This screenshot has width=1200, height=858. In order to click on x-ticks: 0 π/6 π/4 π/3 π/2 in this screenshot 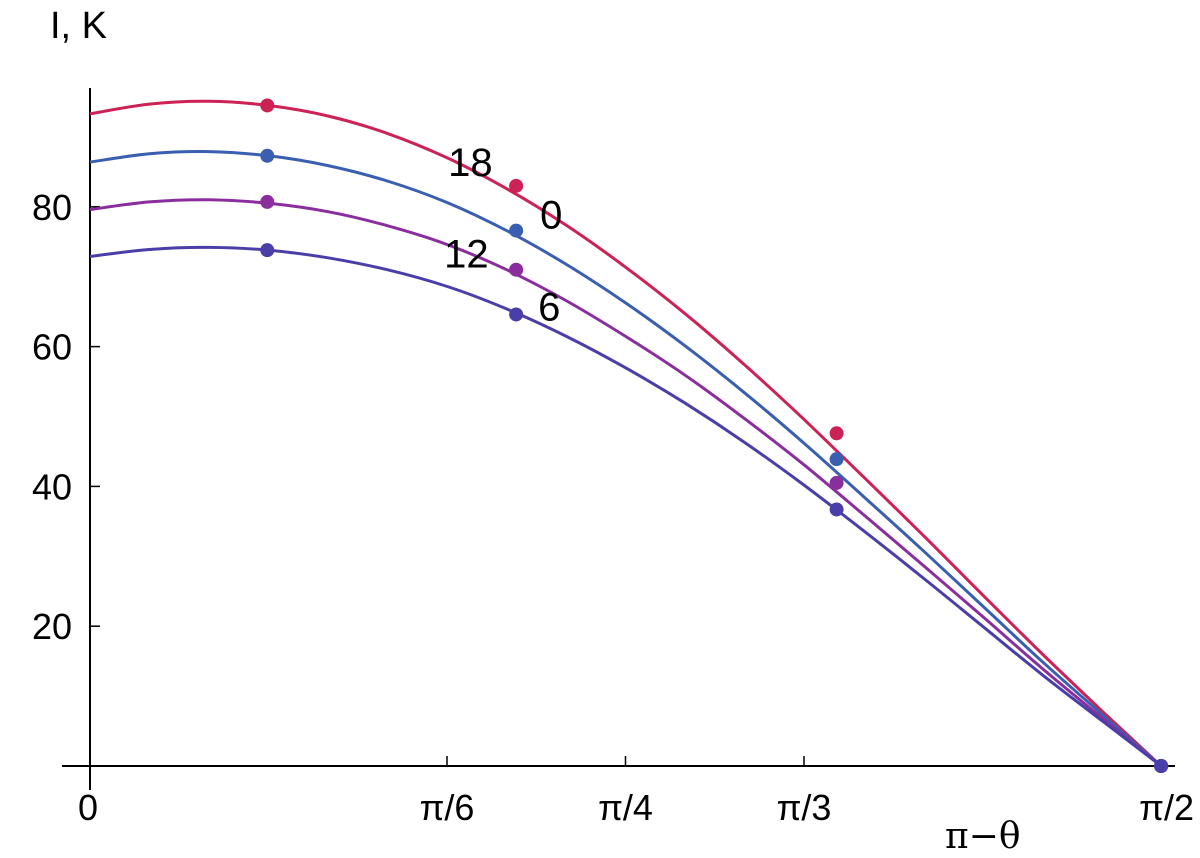, I will do `click(636, 792)`.